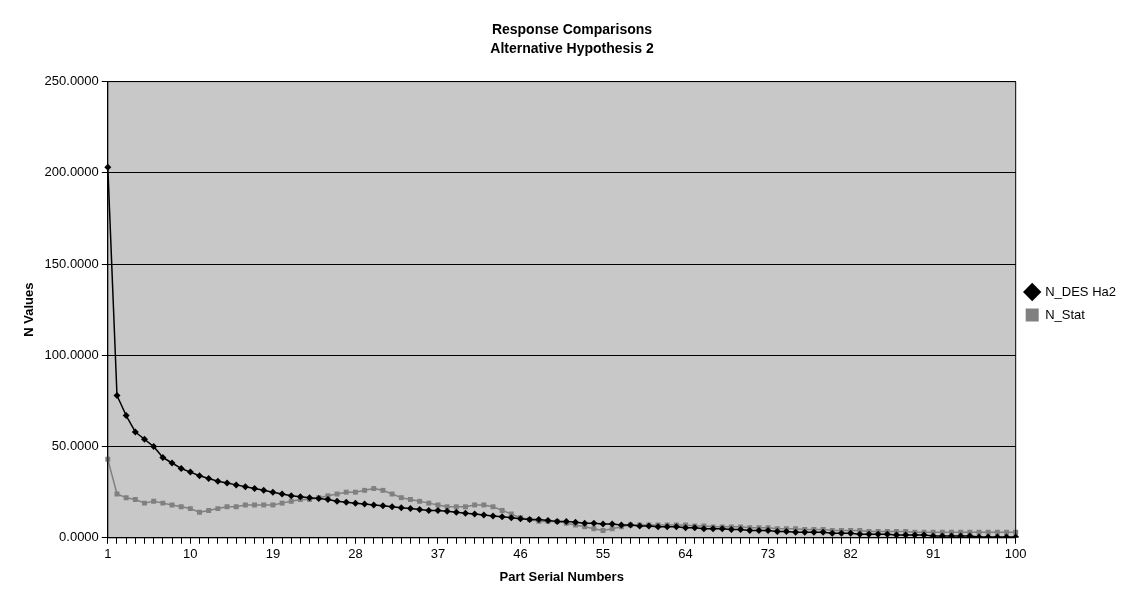 The image size is (1144, 603). I want to click on legend-label: N_DES Ha2, so click(1080, 291).